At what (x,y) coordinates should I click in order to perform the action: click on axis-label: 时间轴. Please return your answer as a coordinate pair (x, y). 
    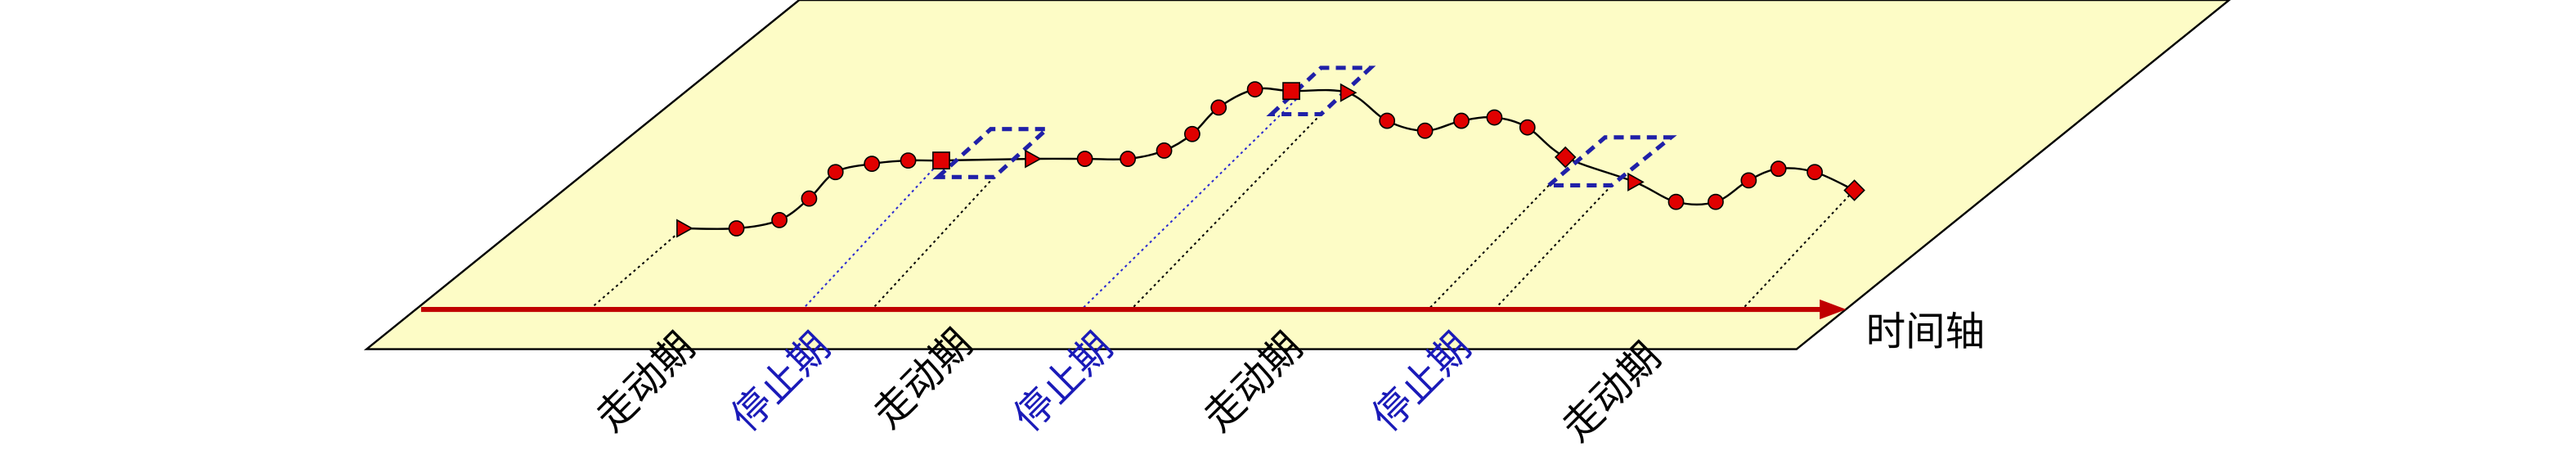
    Looking at the image, I should click on (1925, 331).